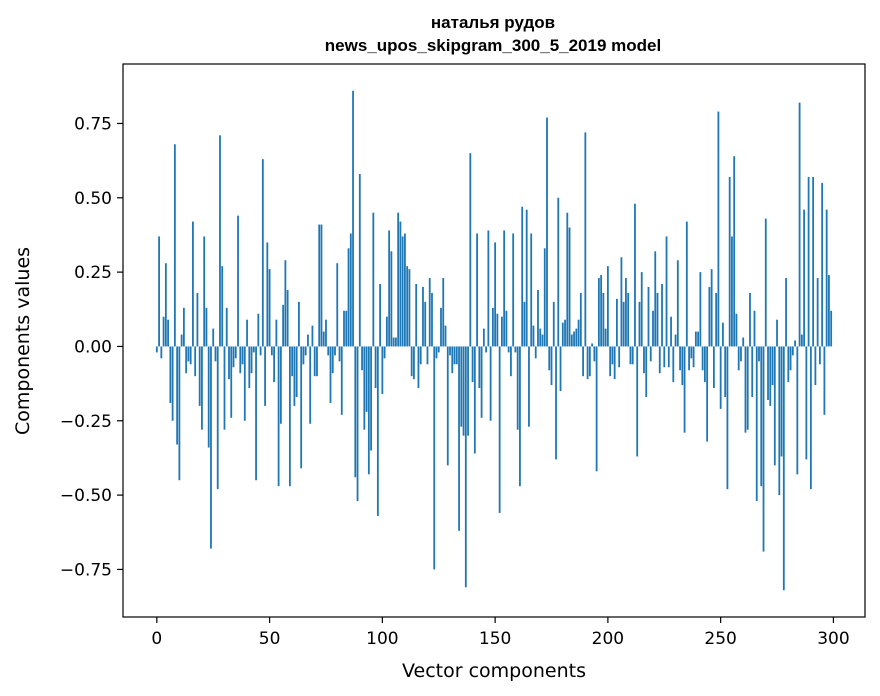 This screenshot has height=696, width=880. Describe the element at coordinates (23, 341) in the screenshot. I see `y-axis-label: Components values` at that location.